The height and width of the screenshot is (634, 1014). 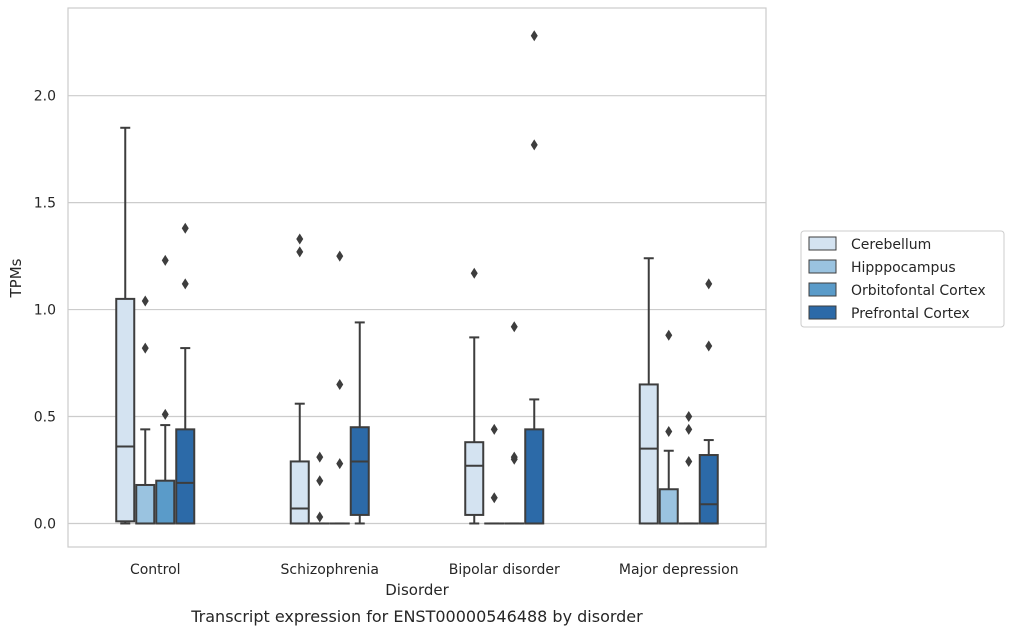 I want to click on x-axis-title: Disorder, so click(x=417, y=590).